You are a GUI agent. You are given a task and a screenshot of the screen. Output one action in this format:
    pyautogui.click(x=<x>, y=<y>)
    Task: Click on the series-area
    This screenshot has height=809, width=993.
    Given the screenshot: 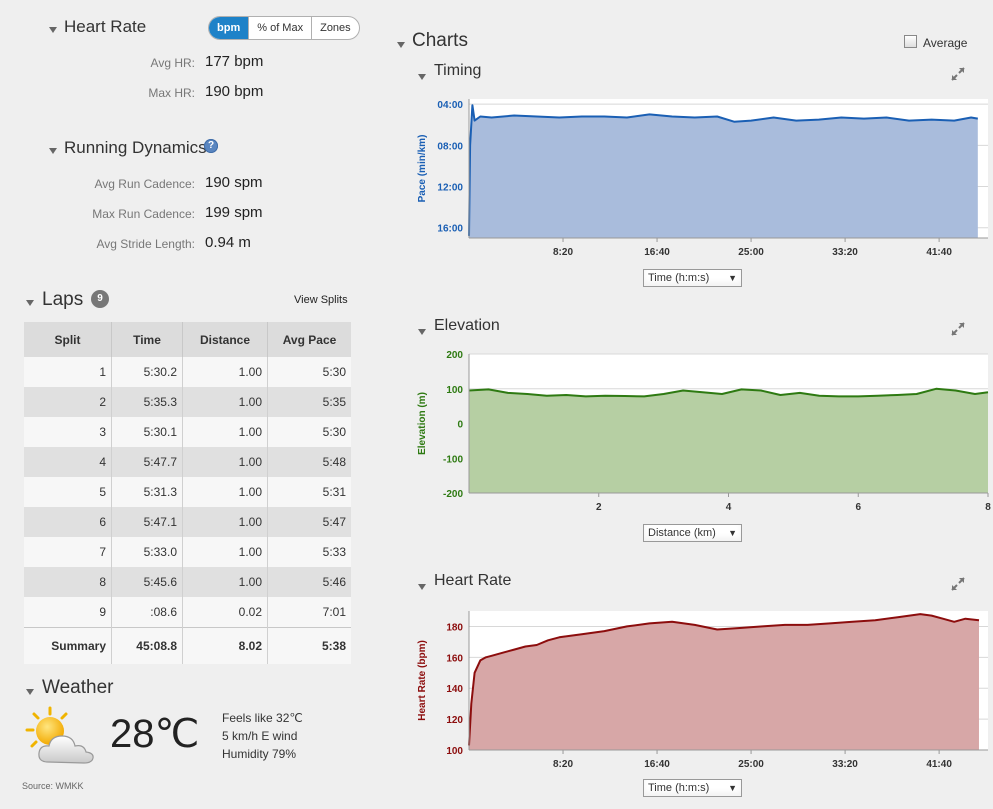 What is the action you would take?
    pyautogui.click(x=723, y=171)
    